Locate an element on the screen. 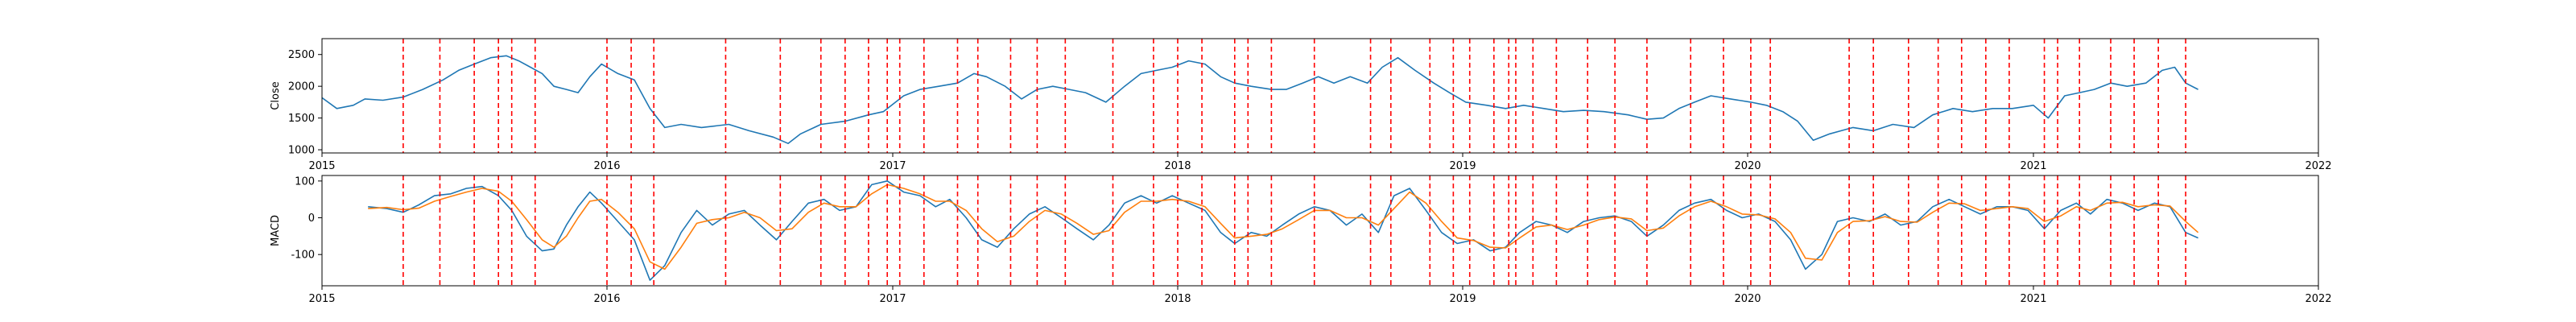  y-tick-label: 1500 is located at coordinates (301, 119).